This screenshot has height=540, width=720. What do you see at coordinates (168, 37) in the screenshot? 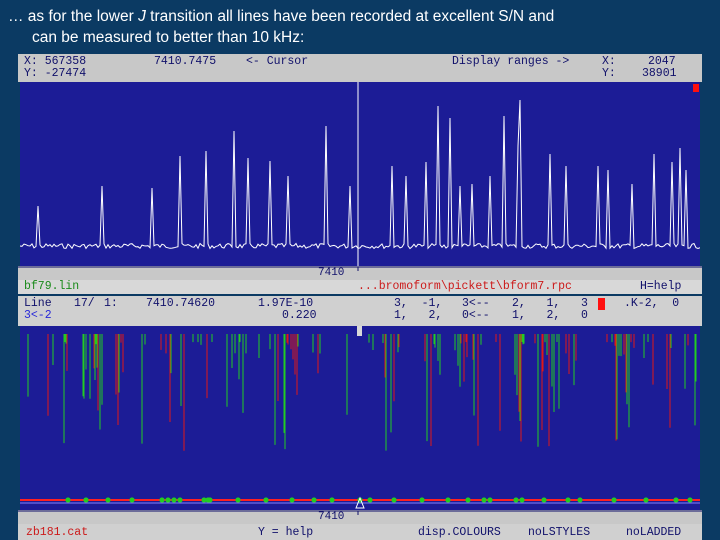
I see `caption-line2: can be measured to better than 10 kHz:` at bounding box center [168, 37].